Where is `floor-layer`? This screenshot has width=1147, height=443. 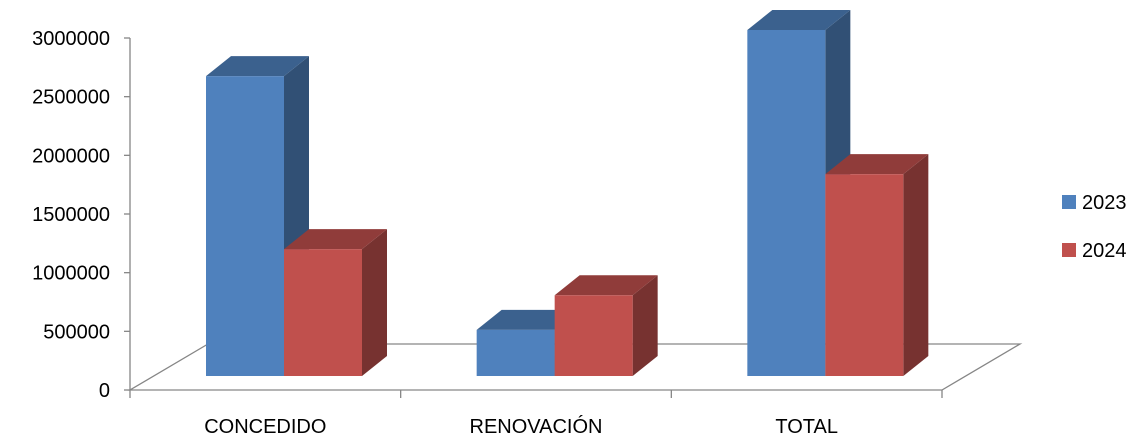
floor-layer is located at coordinates (575, 367).